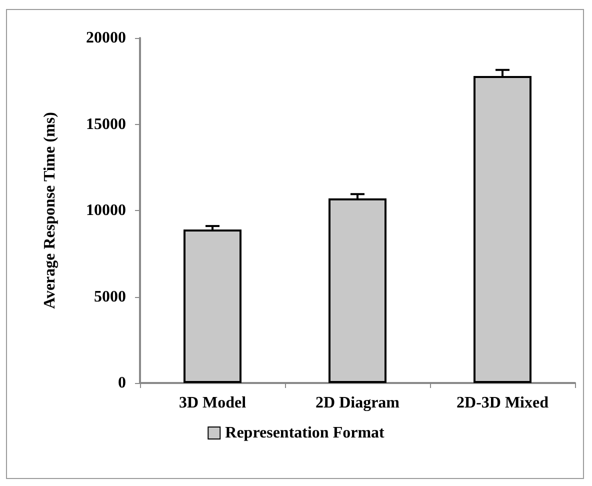 This screenshot has width=592, height=486. I want to click on legend-label: Representation Format, so click(305, 433).